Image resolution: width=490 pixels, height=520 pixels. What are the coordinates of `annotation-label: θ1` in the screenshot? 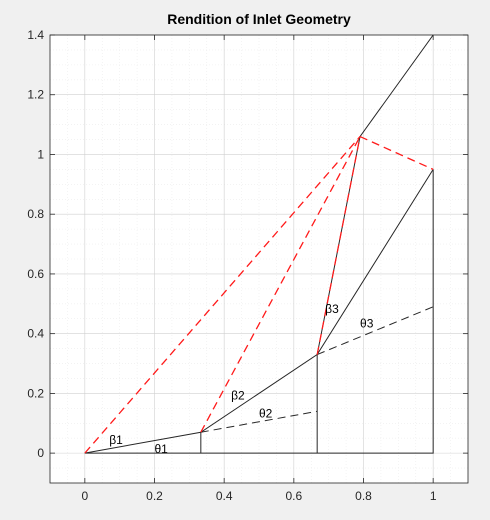 It's located at (162, 449).